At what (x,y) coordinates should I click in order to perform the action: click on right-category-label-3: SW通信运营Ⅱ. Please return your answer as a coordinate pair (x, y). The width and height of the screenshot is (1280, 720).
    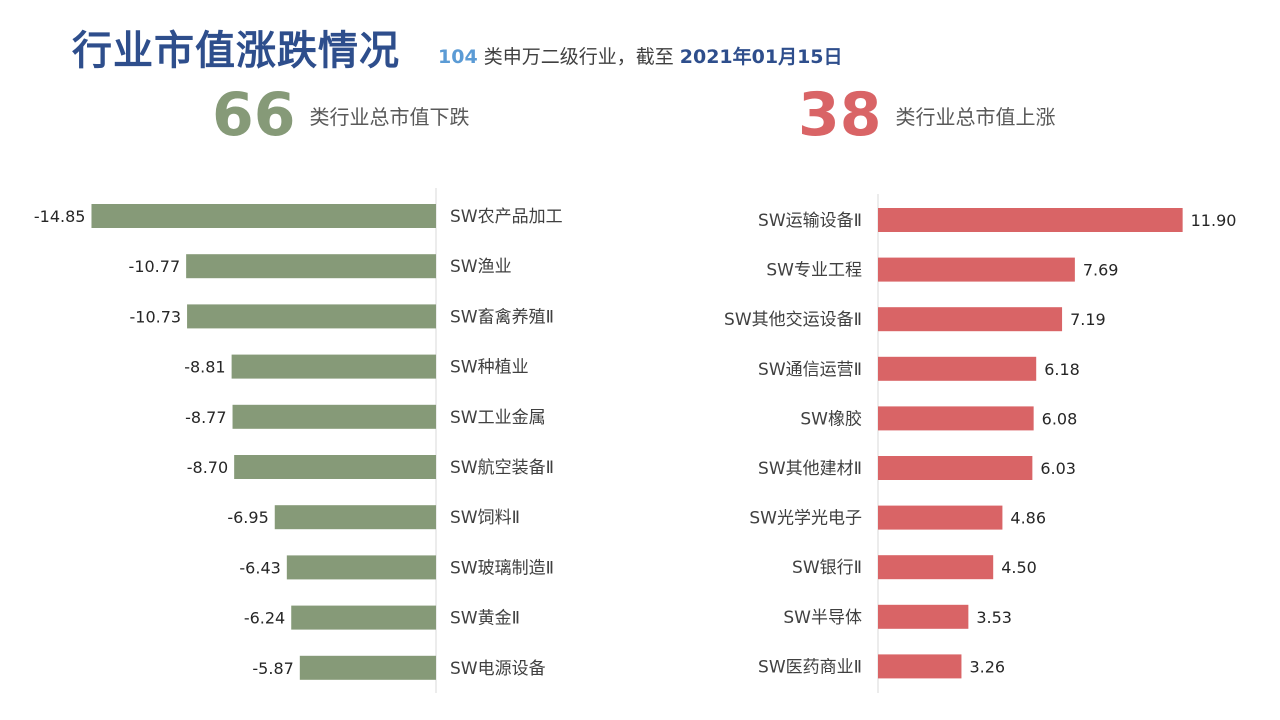
    Looking at the image, I should click on (810, 370).